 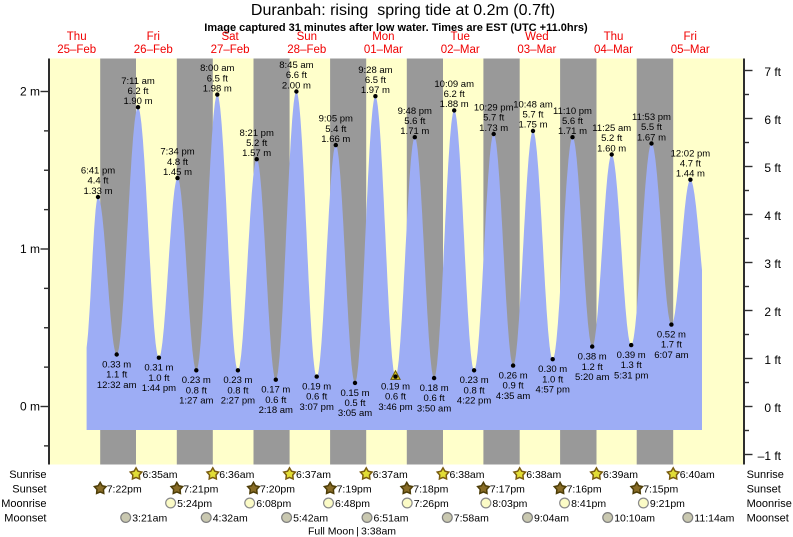 What do you see at coordinates (690, 50) in the screenshot?
I see `svg-text: 05–Mar` at bounding box center [690, 50].